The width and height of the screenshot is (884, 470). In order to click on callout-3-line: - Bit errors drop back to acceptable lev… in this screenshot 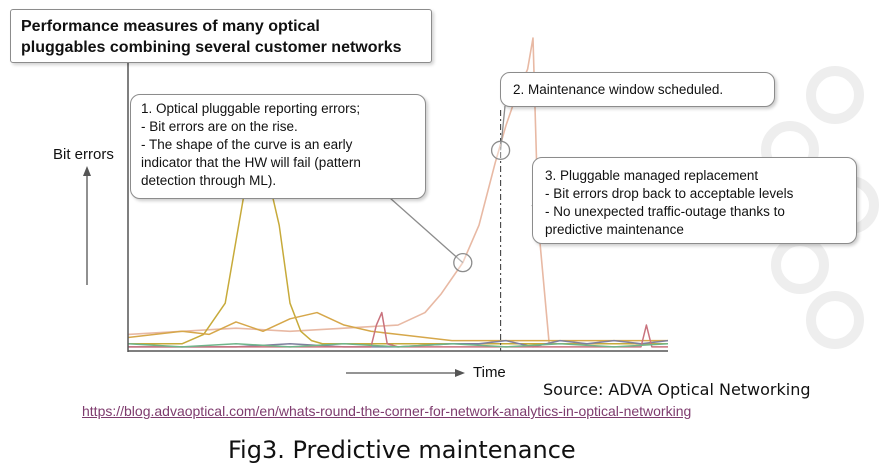, I will do `click(669, 193)`.